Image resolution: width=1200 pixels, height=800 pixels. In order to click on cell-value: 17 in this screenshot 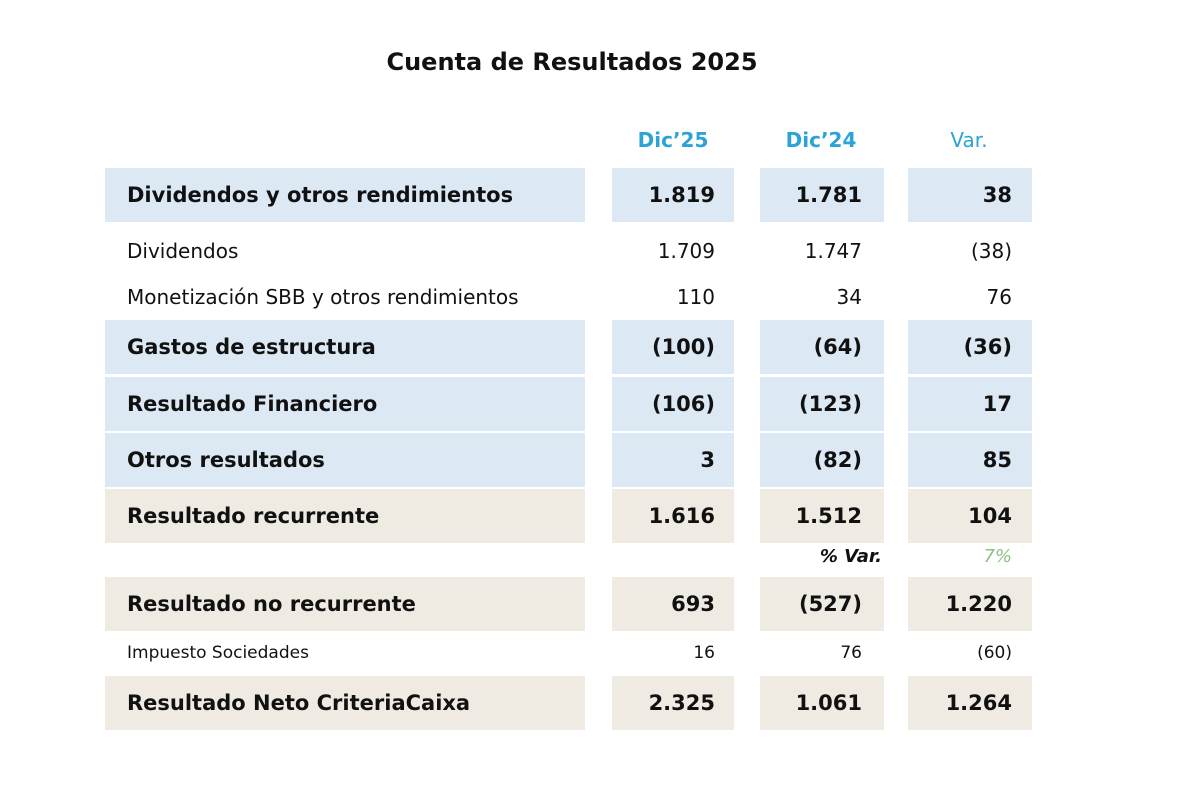, I will do `click(997, 404)`.